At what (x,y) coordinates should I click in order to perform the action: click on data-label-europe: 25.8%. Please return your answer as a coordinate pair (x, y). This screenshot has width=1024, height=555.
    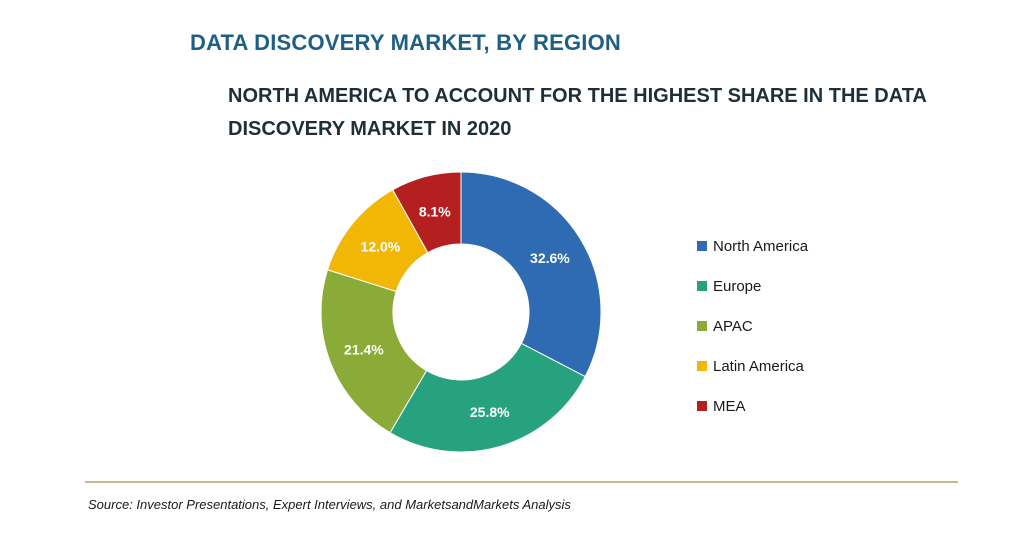
    Looking at the image, I should click on (490, 412).